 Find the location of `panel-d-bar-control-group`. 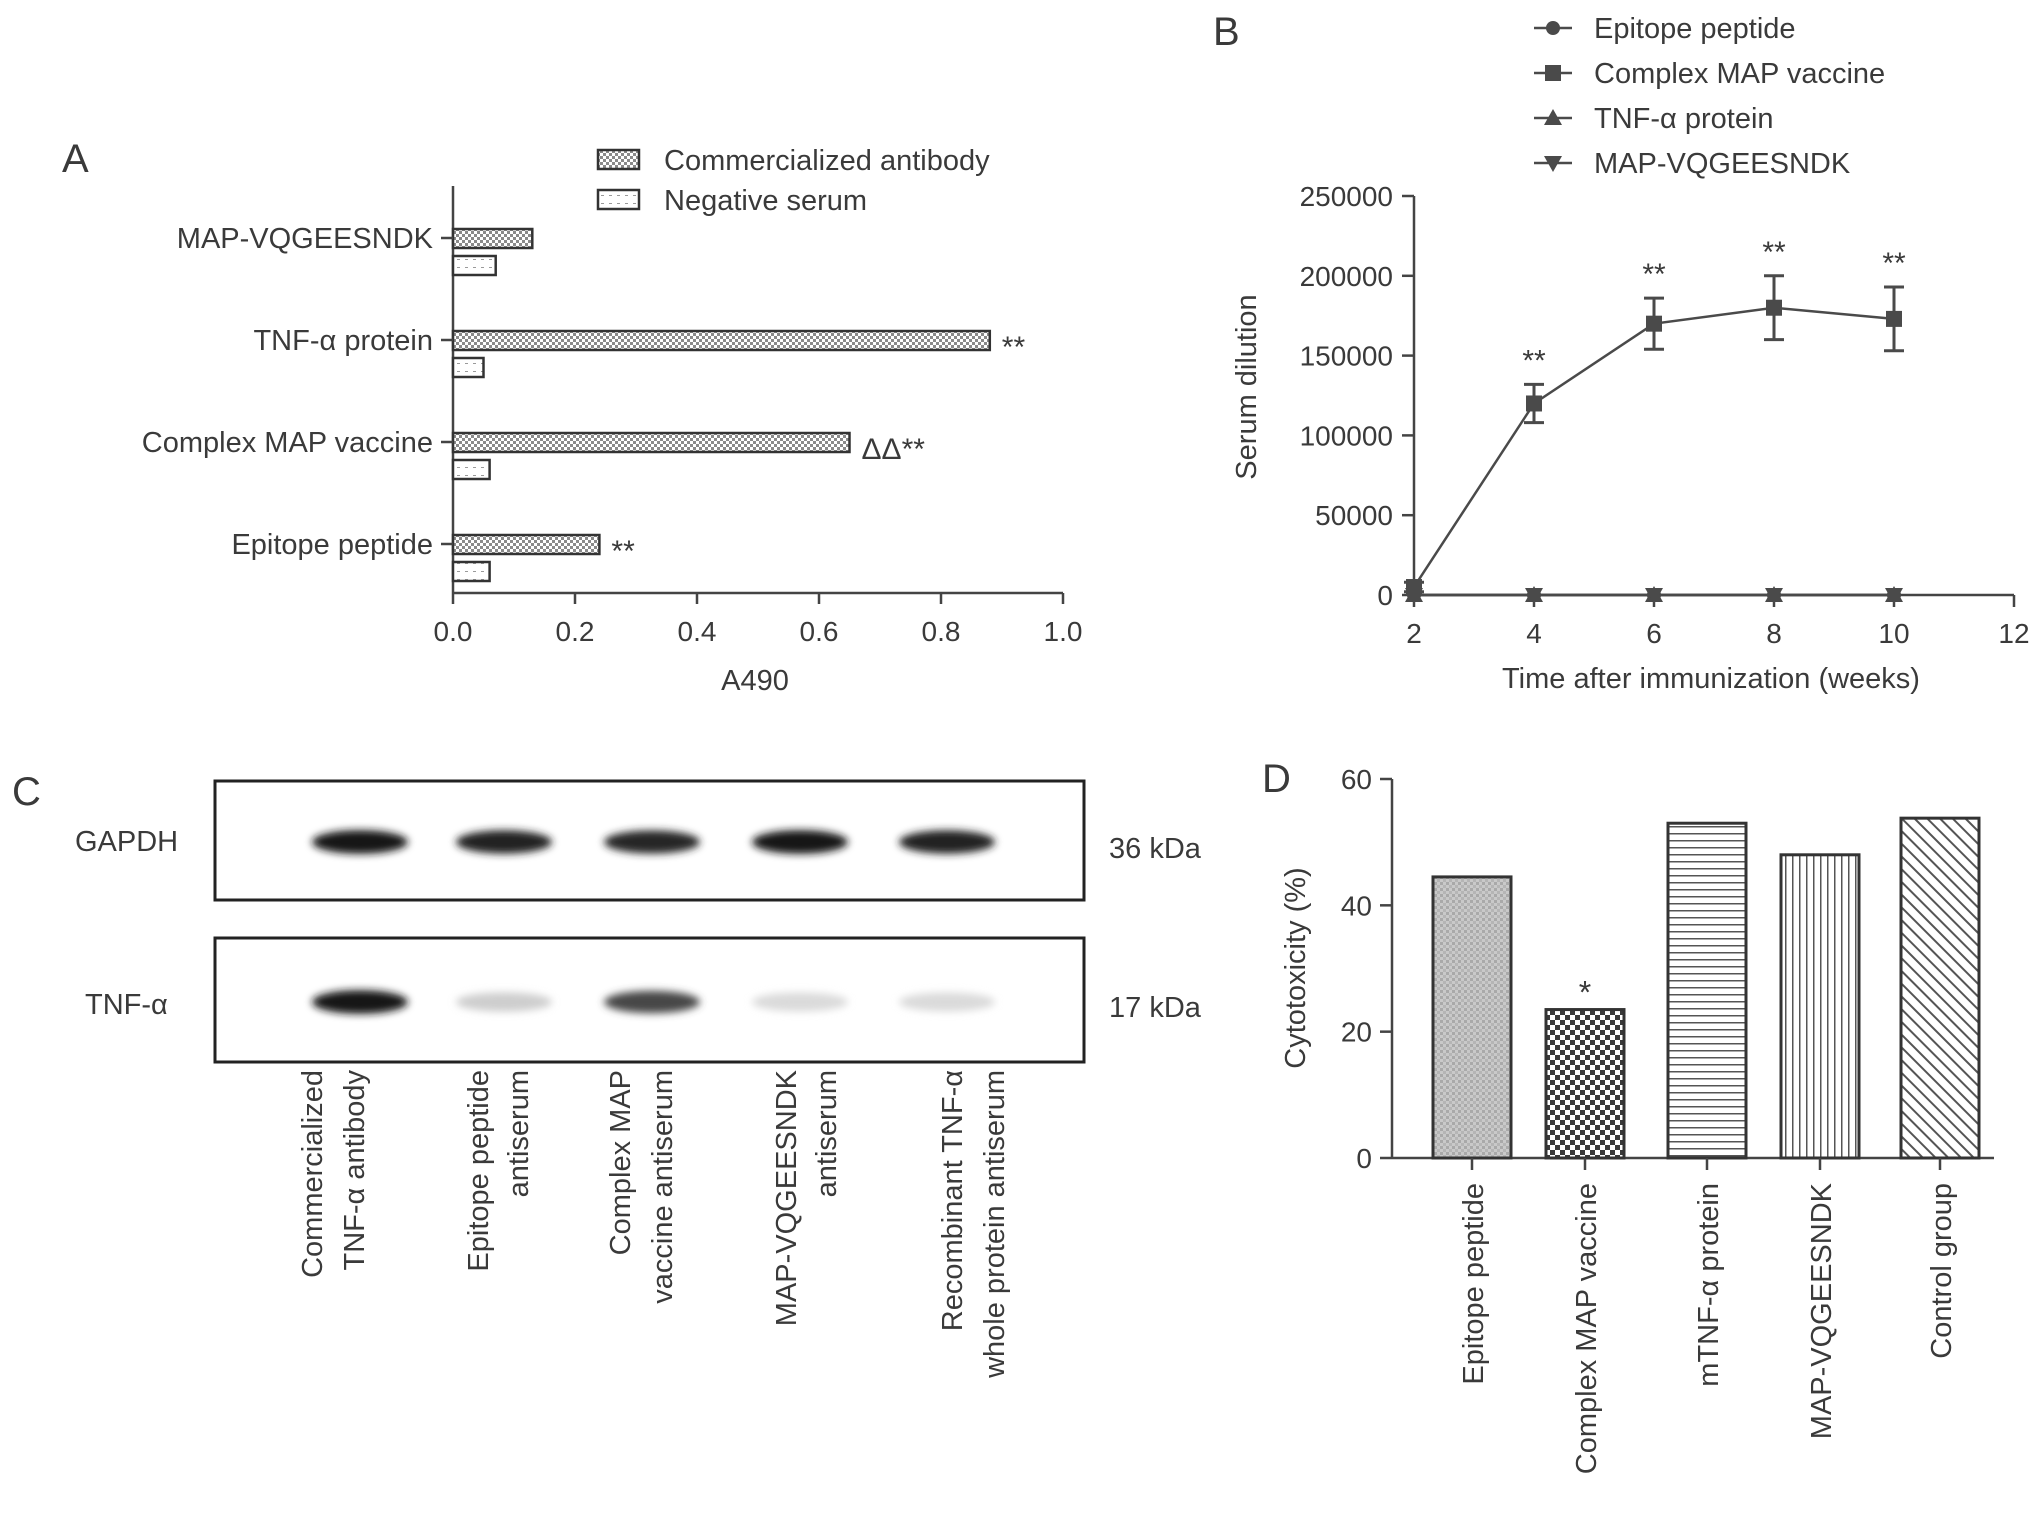

panel-d-bar-control-group is located at coordinates (1940, 988).